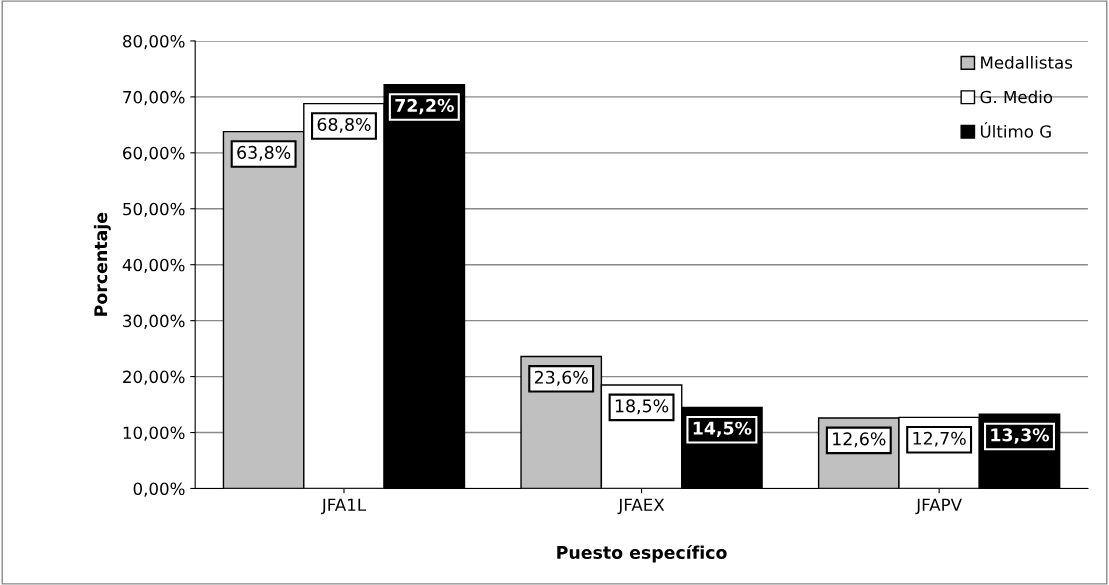 The height and width of the screenshot is (585, 1109). Describe the element at coordinates (154, 154) in the screenshot. I see `y-tick-label: 60,00%` at that location.